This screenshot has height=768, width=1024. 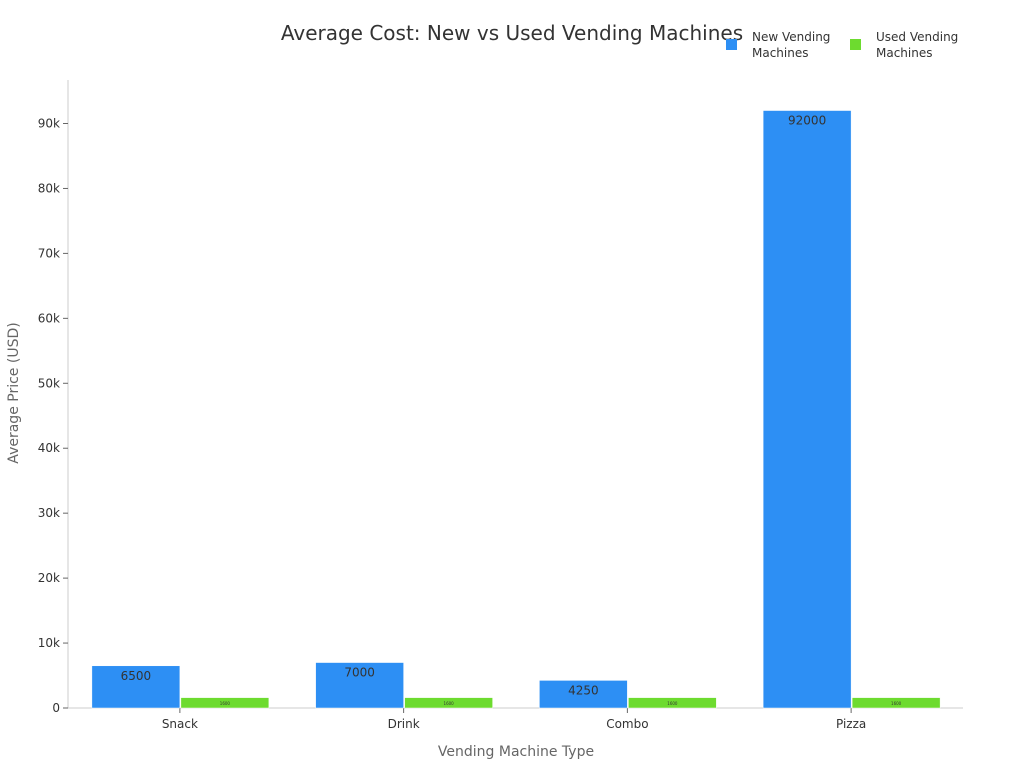 What do you see at coordinates (49, 188) in the screenshot?
I see `y-tick-label: 80k` at bounding box center [49, 188].